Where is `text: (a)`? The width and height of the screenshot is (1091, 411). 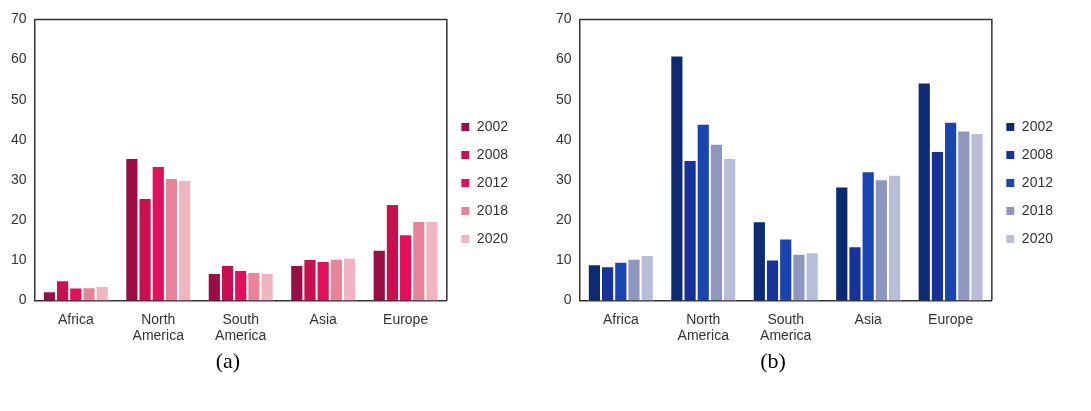
text: (a) is located at coordinates (228, 361).